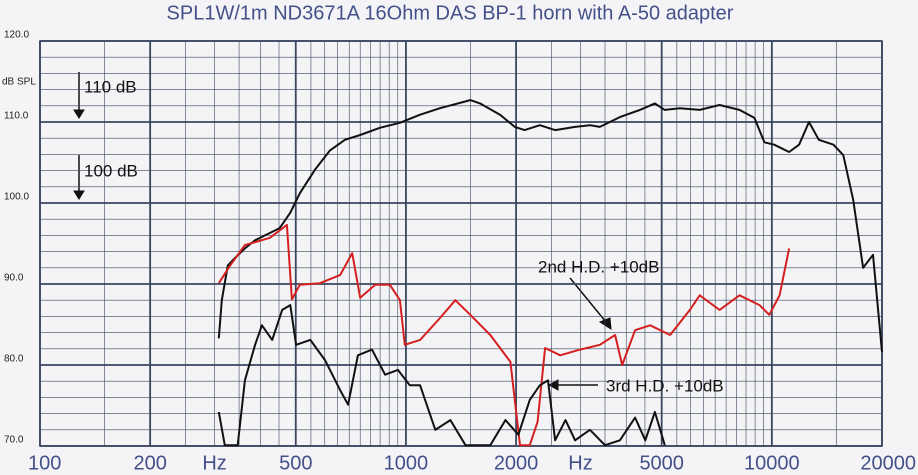 The image size is (918, 475). What do you see at coordinates (14, 359) in the screenshot?
I see `y-tick-label: 80.0` at bounding box center [14, 359].